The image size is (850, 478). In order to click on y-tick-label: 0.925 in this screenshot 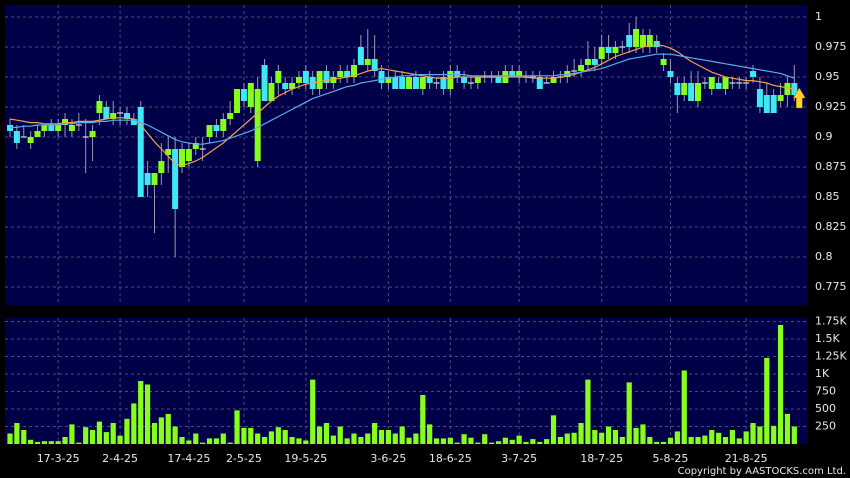, I will do `click(831, 106)`.